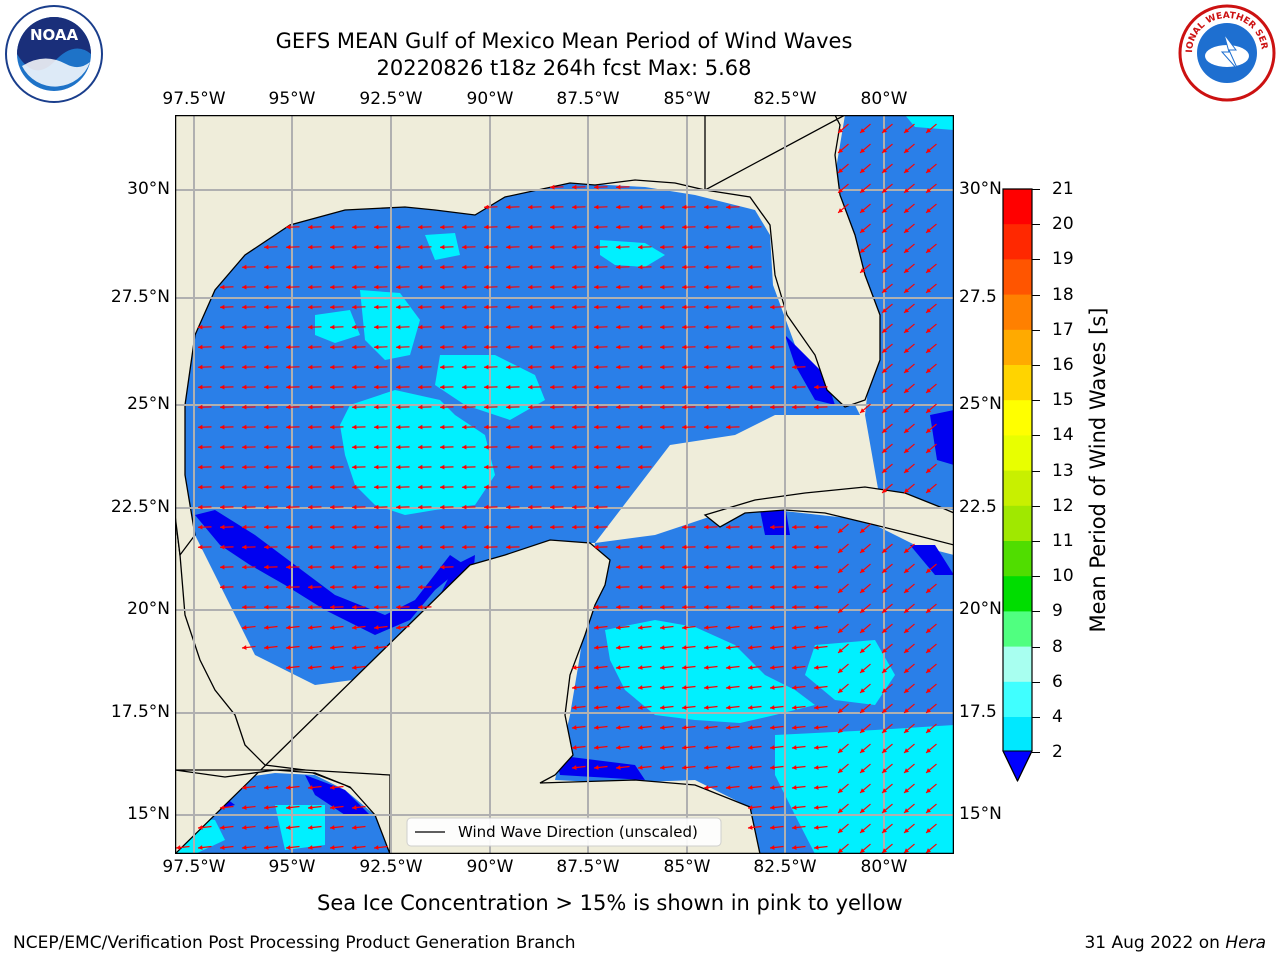 This screenshot has height=960, width=1280. What do you see at coordinates (1057, 646) in the screenshot?
I see `colorbar-tick-label: 8` at bounding box center [1057, 646].